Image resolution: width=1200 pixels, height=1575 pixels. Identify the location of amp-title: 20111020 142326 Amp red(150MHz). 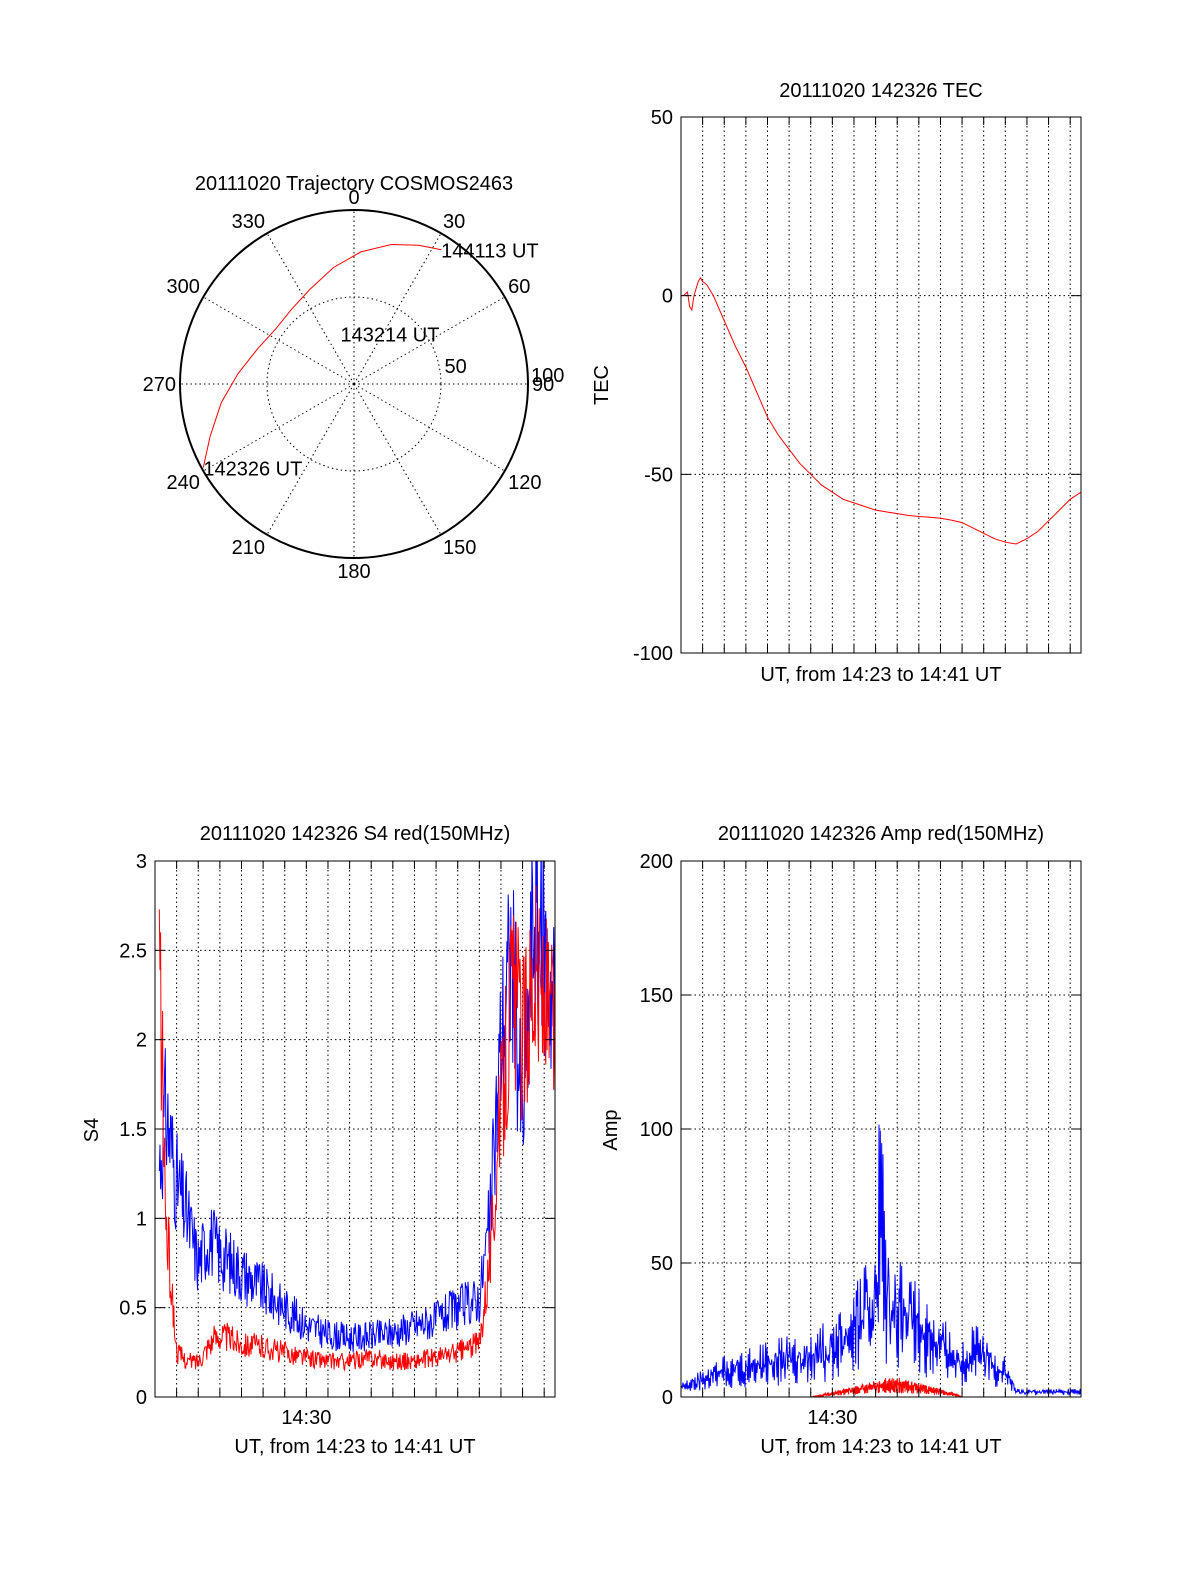
(881, 834).